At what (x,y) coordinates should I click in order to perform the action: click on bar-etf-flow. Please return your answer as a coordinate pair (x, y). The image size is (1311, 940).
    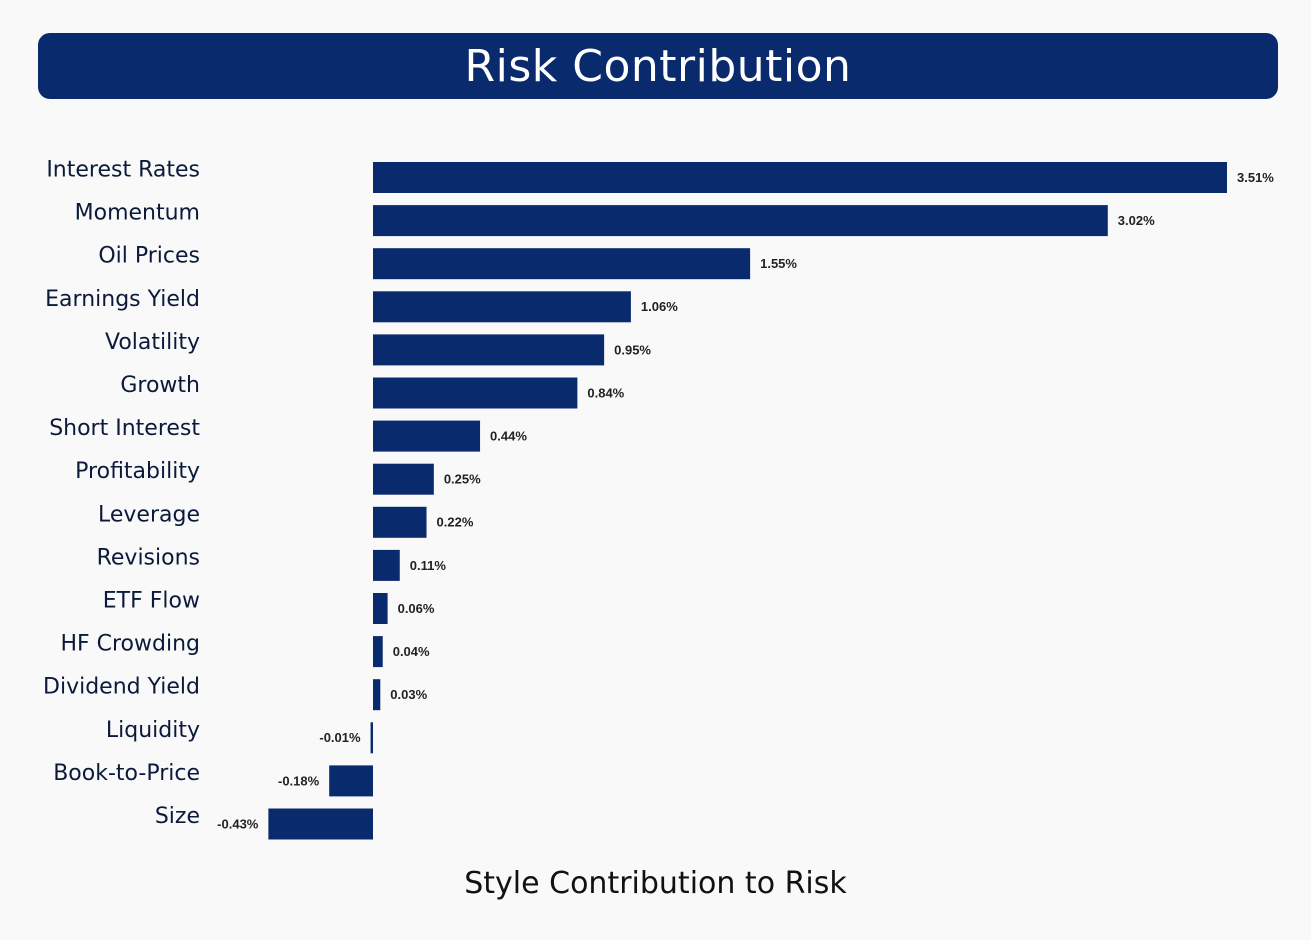
    Looking at the image, I should click on (380, 608).